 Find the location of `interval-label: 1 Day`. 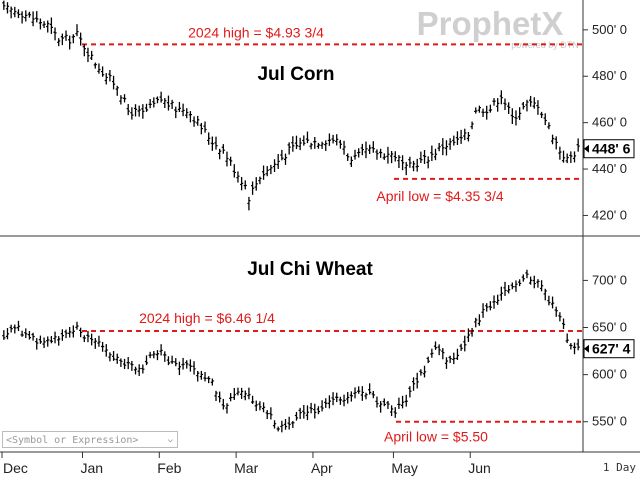

interval-label: 1 Day is located at coordinates (619, 467).